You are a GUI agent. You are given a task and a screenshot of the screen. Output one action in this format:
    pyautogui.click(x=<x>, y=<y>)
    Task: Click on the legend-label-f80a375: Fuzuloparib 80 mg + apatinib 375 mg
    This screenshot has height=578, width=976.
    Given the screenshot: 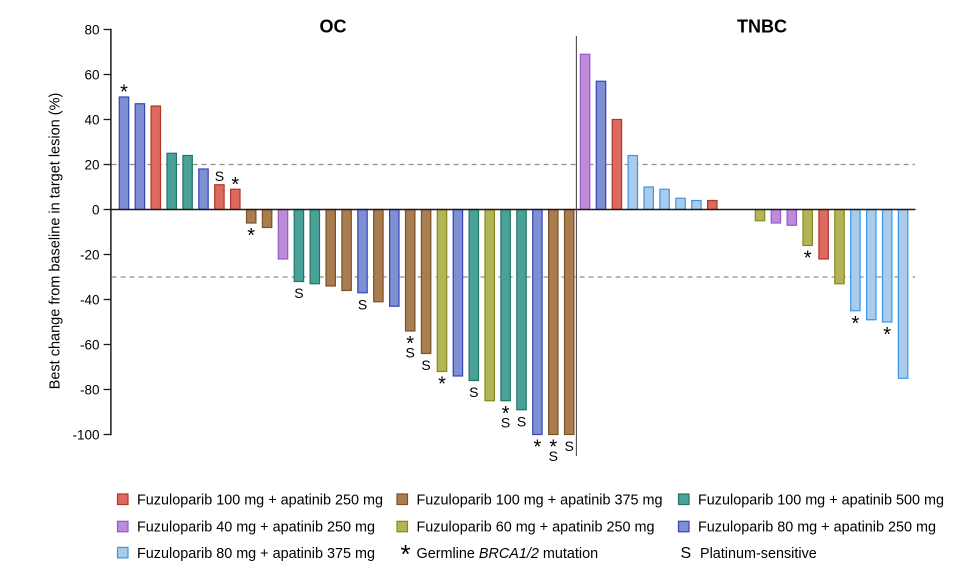 What is the action you would take?
    pyautogui.click(x=256, y=554)
    